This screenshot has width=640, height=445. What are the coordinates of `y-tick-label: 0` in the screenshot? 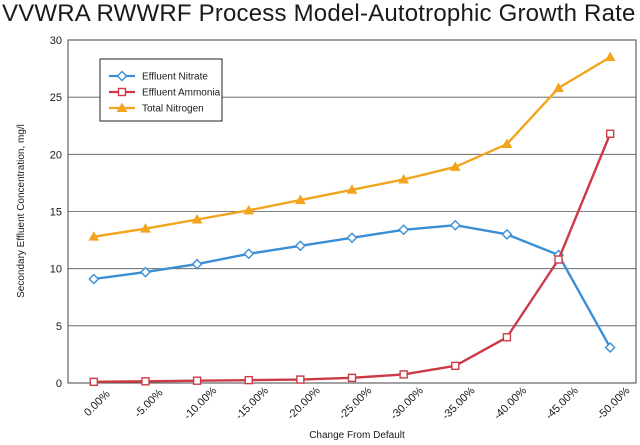 It's located at (59, 384).